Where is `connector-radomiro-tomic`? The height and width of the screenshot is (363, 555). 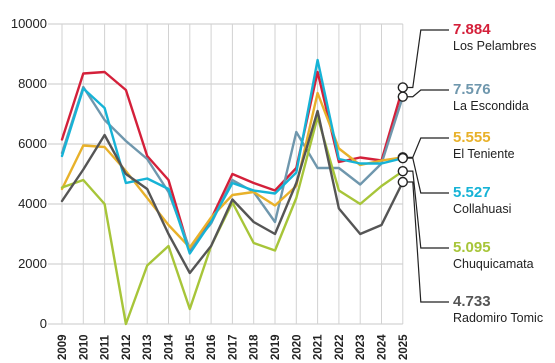 connector-radomiro-tomic is located at coordinates (427, 242).